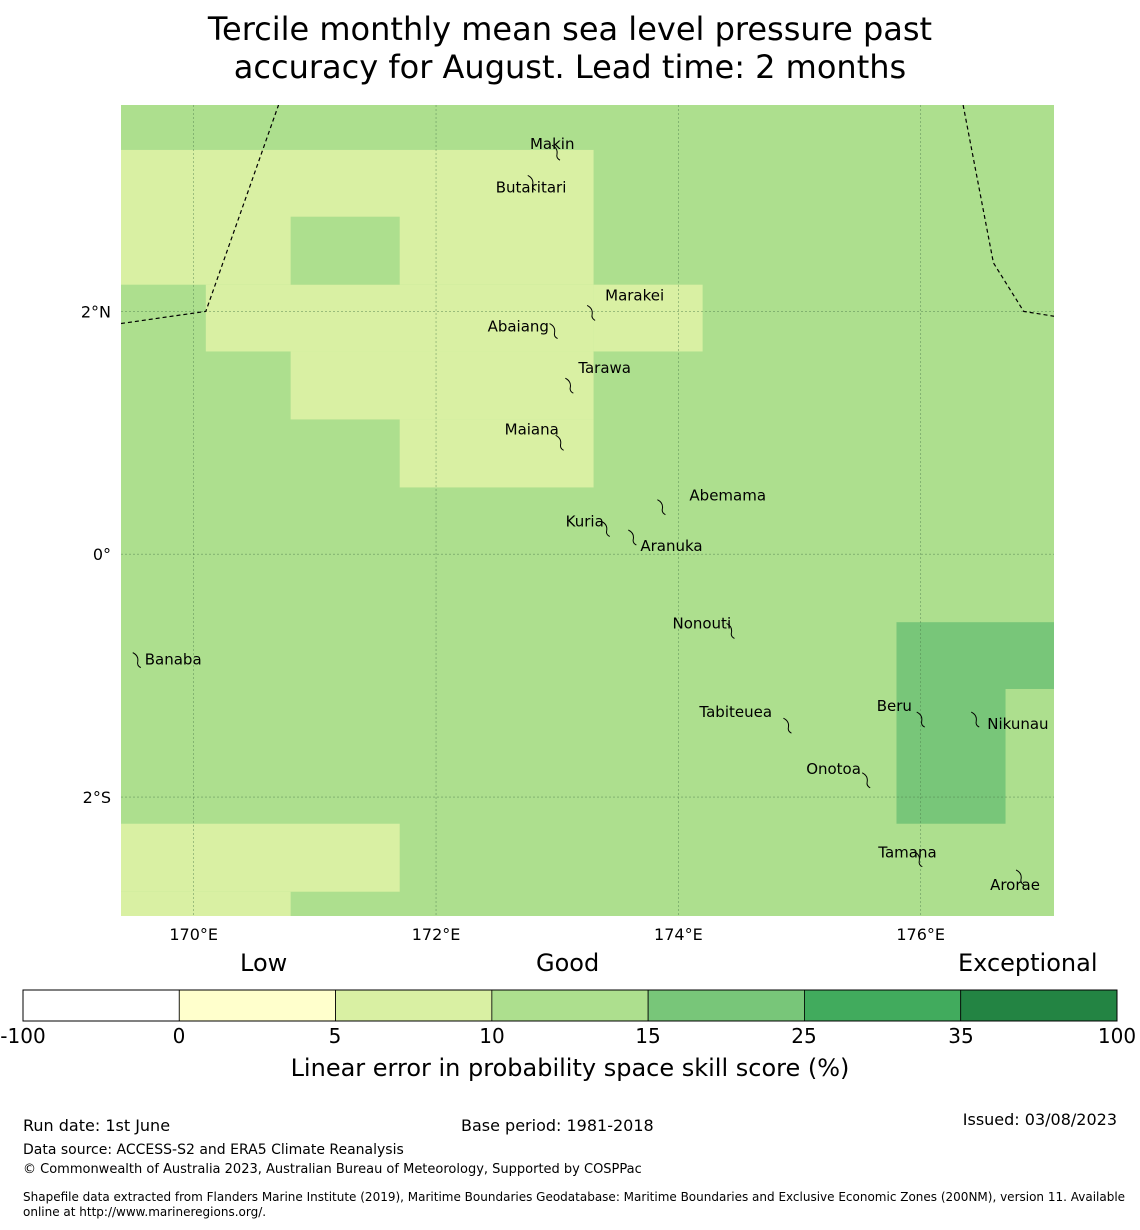 Image resolution: width=1140 pixels, height=1230 pixels. I want to click on island-label: Abaiang, so click(518, 327).